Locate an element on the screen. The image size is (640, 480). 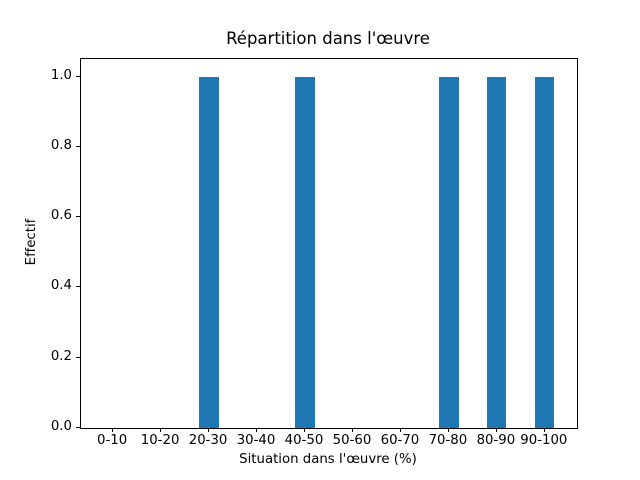
x-tick-label: 80-90 is located at coordinates (496, 440).